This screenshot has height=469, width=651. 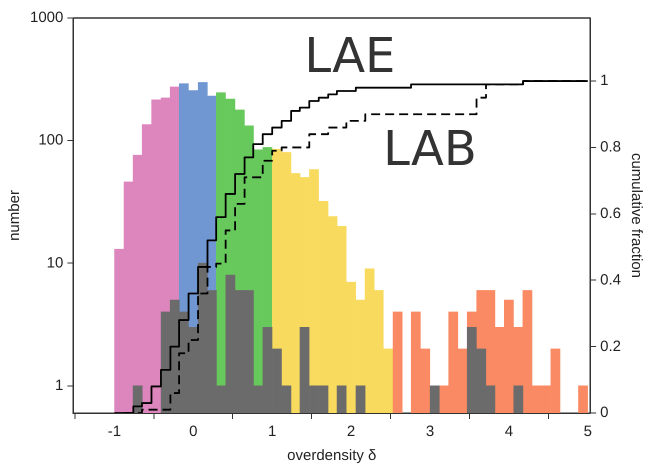 I want to click on x-axis-title: overdensity δ, so click(x=331, y=455).